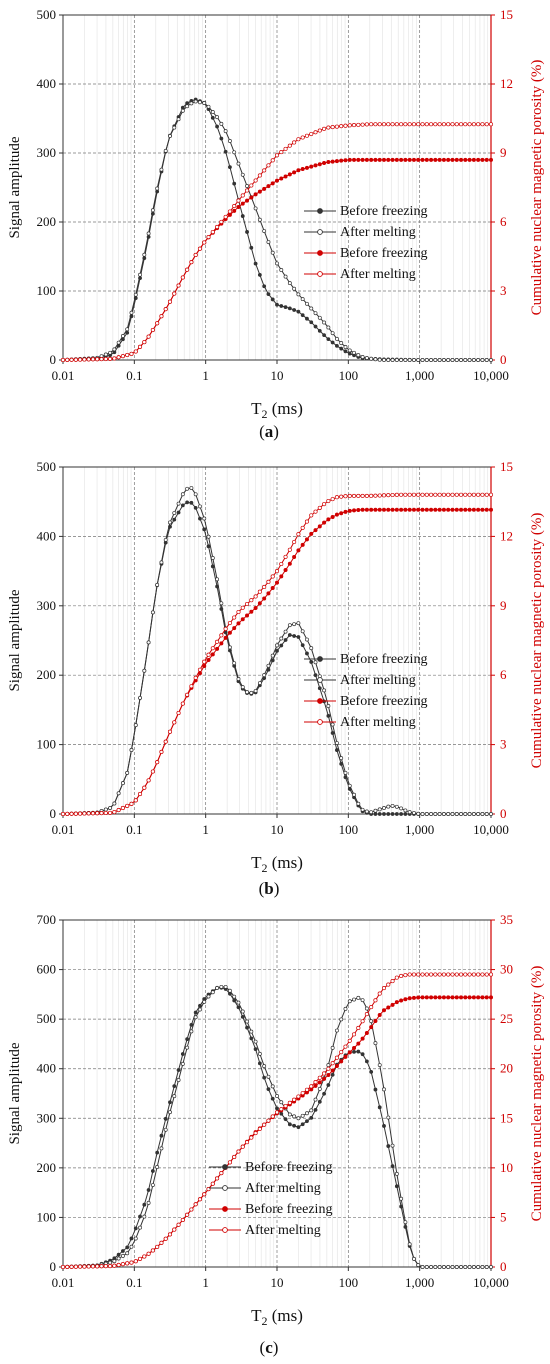 The height and width of the screenshot is (1364, 550). Describe the element at coordinates (320, 680) in the screenshot. I see `legend-marker` at that location.